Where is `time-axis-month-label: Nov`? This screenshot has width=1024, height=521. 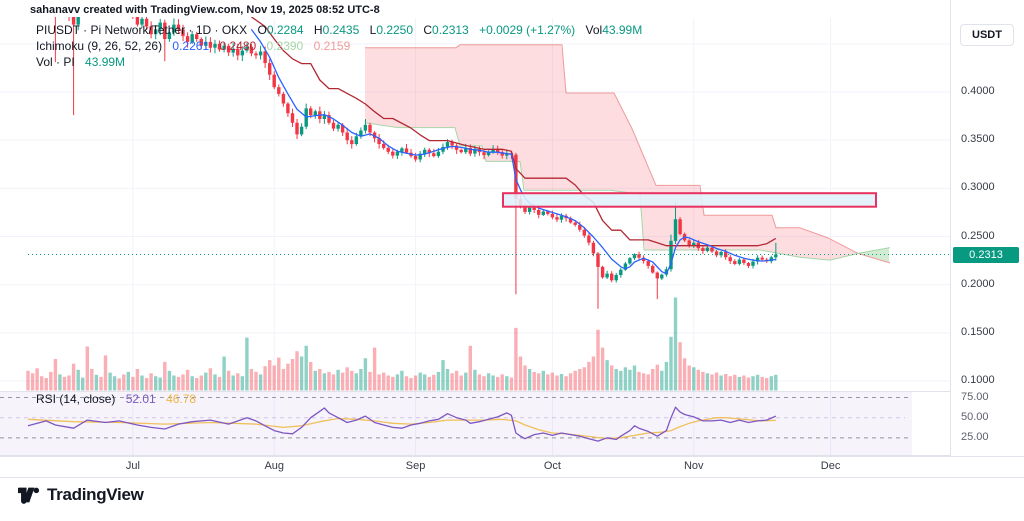
time-axis-month-label: Nov is located at coordinates (693, 466).